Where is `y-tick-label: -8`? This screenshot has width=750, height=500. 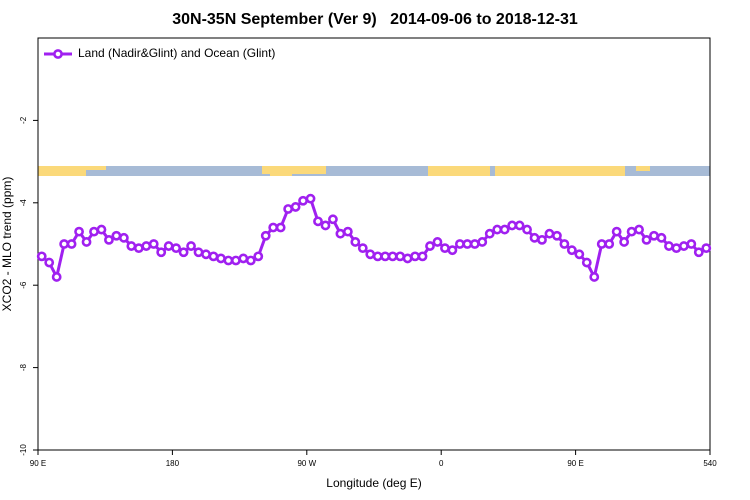
y-tick-label: -8 is located at coordinates (23, 367).